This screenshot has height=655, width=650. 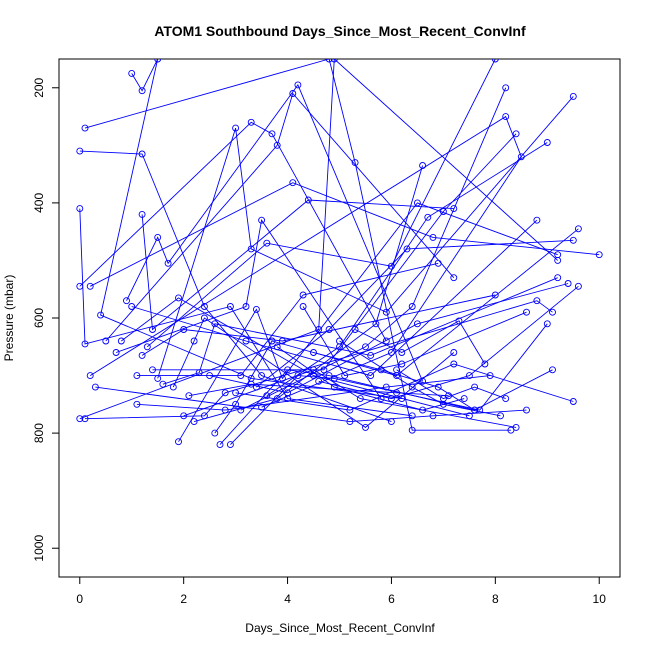 What do you see at coordinates (287, 599) in the screenshot?
I see `x-tick-label: 4` at bounding box center [287, 599].